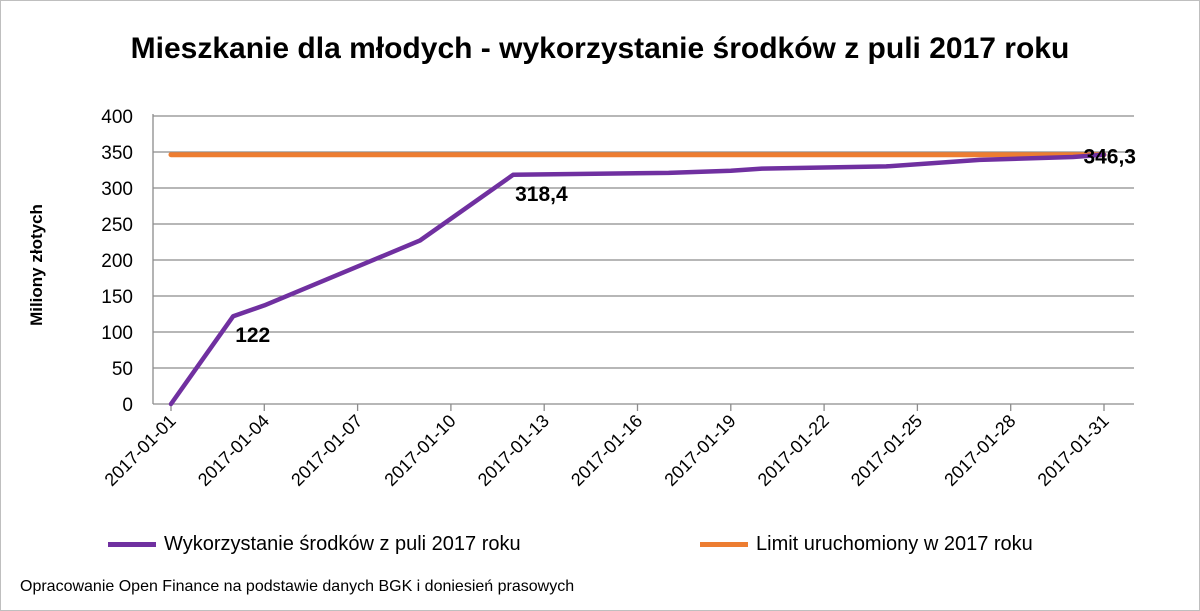 The width and height of the screenshot is (1200, 611). Describe the element at coordinates (606, 450) in the screenshot. I see `x-tick-label: 2017-01-16` at that location.